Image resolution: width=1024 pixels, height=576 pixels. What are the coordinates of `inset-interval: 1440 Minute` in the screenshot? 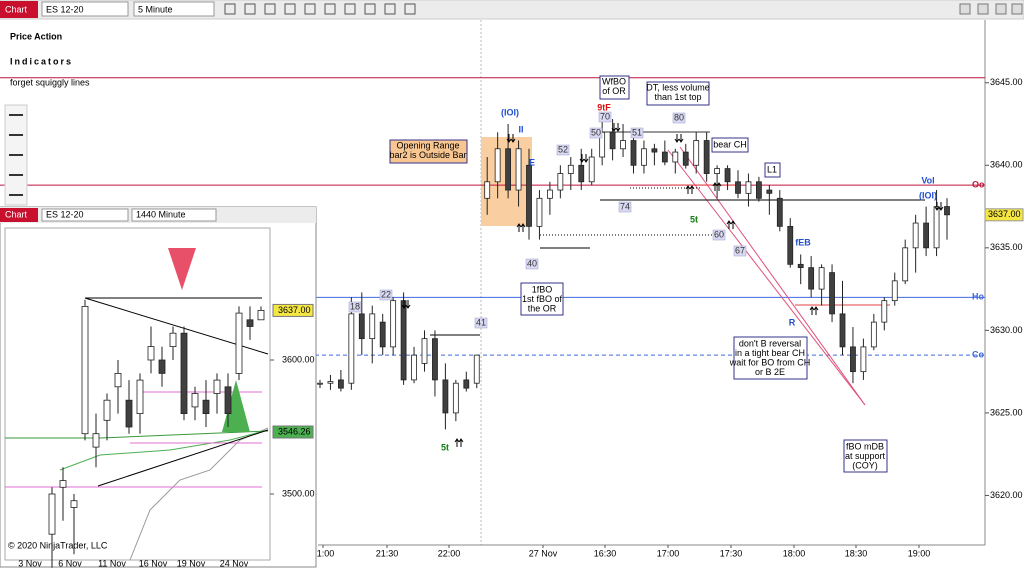 It's located at (161, 214).